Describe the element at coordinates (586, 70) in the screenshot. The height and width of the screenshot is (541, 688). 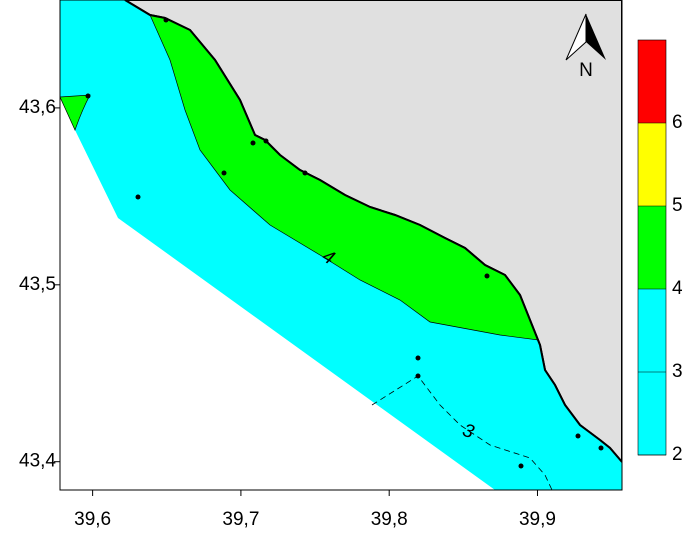
I see `north-label: N` at that location.